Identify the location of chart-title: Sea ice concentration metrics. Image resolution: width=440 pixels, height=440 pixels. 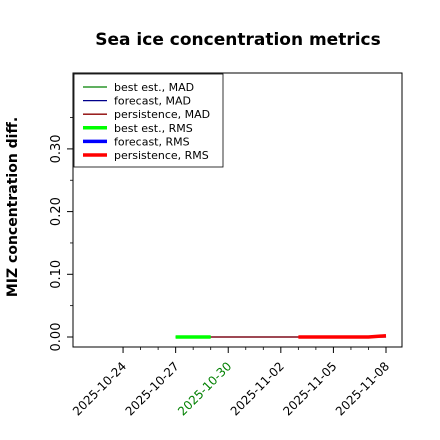
(238, 40).